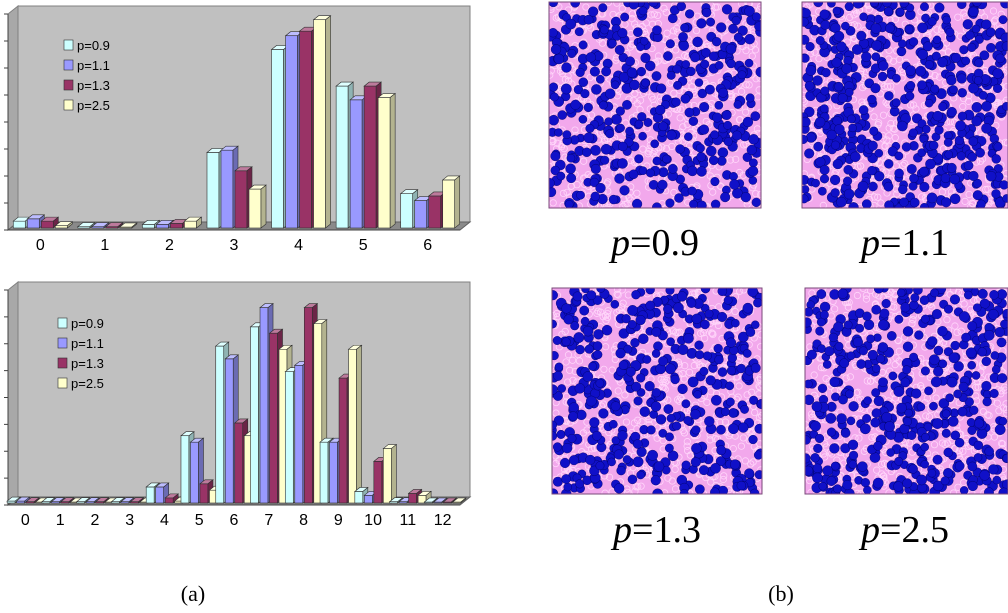 This screenshot has width=1008, height=613. Describe the element at coordinates (781, 593) in the screenshot. I see `caption-b: (b)` at that location.